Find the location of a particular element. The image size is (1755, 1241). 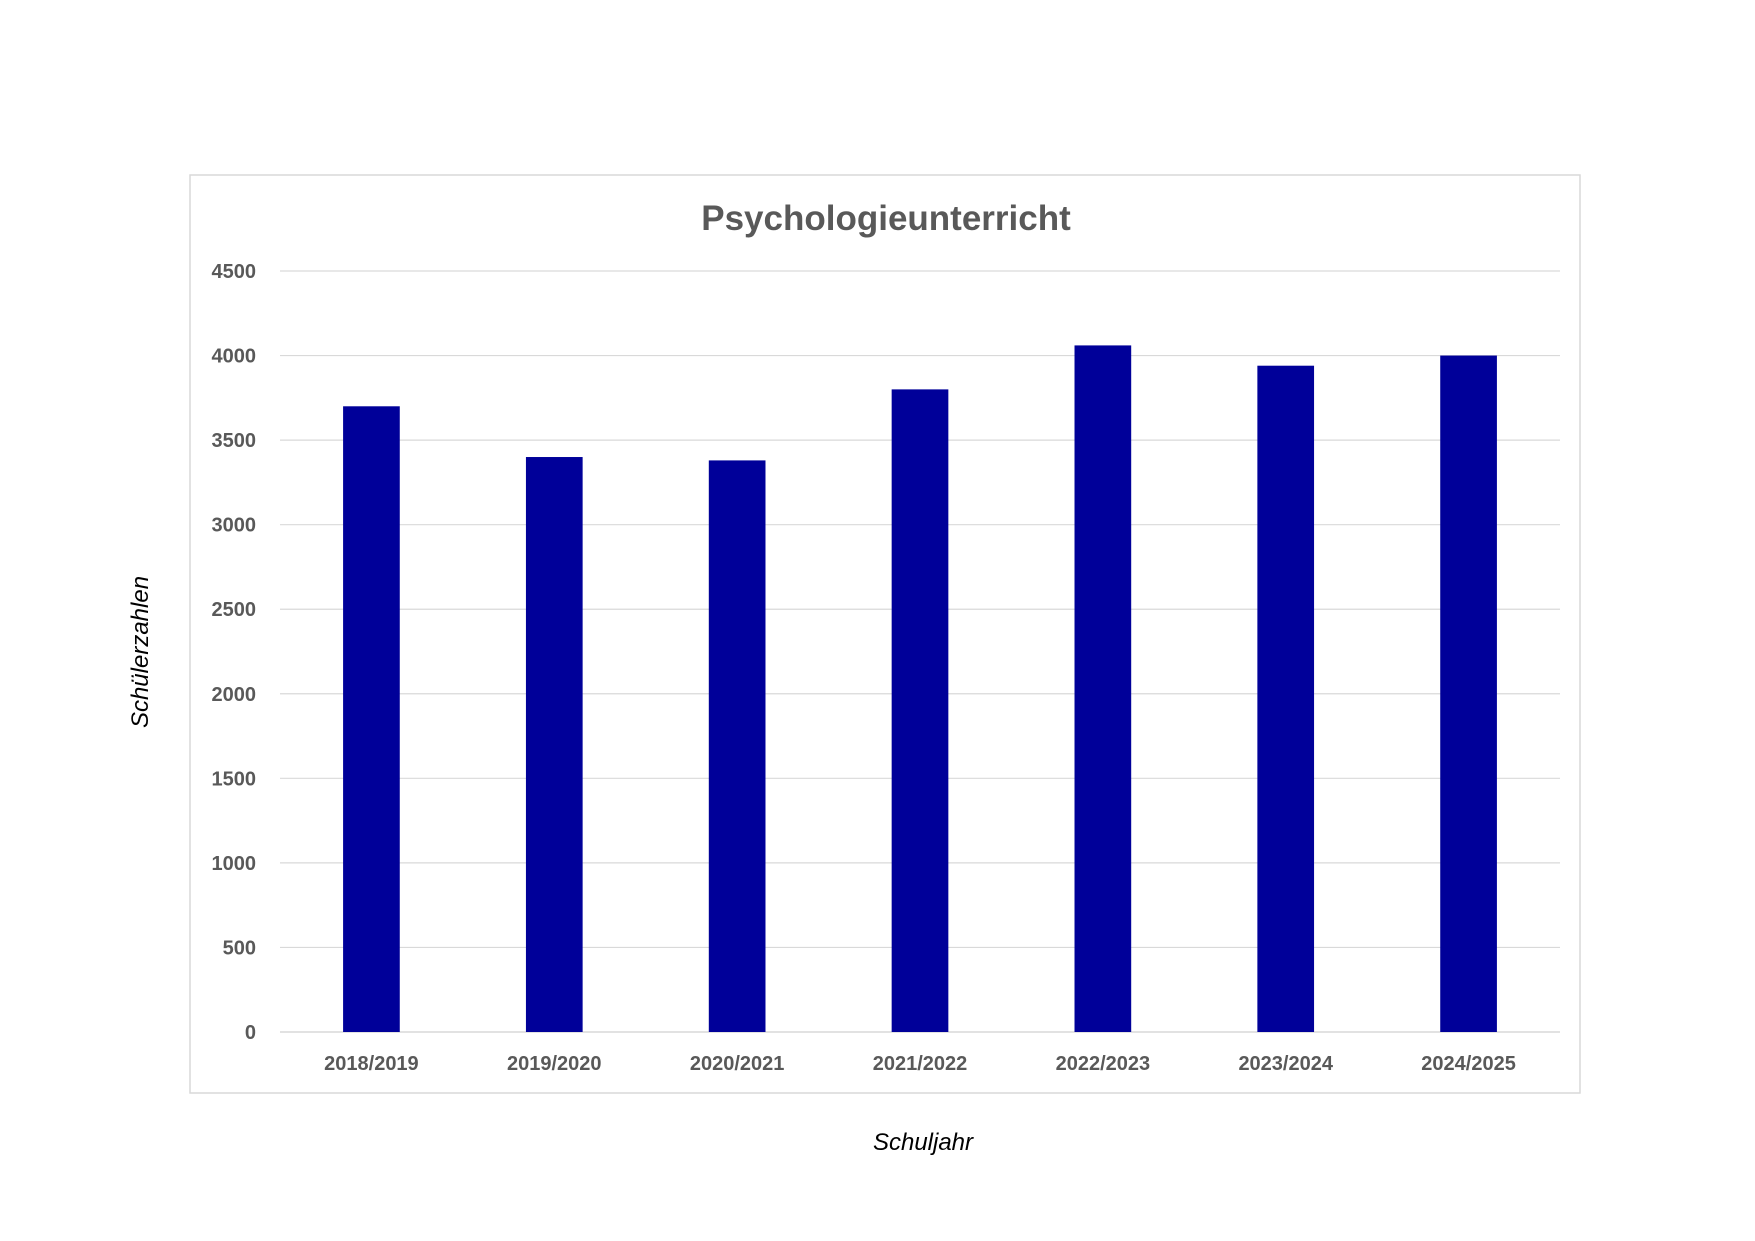

x-tick-label: 2023/2024 is located at coordinates (1285, 1064).